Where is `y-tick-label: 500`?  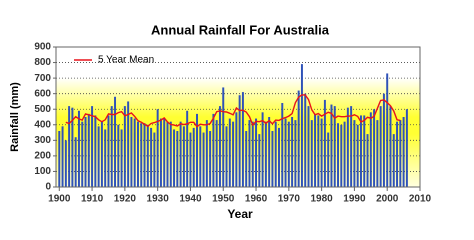 y-tick-label: 500 is located at coordinates (42, 109).